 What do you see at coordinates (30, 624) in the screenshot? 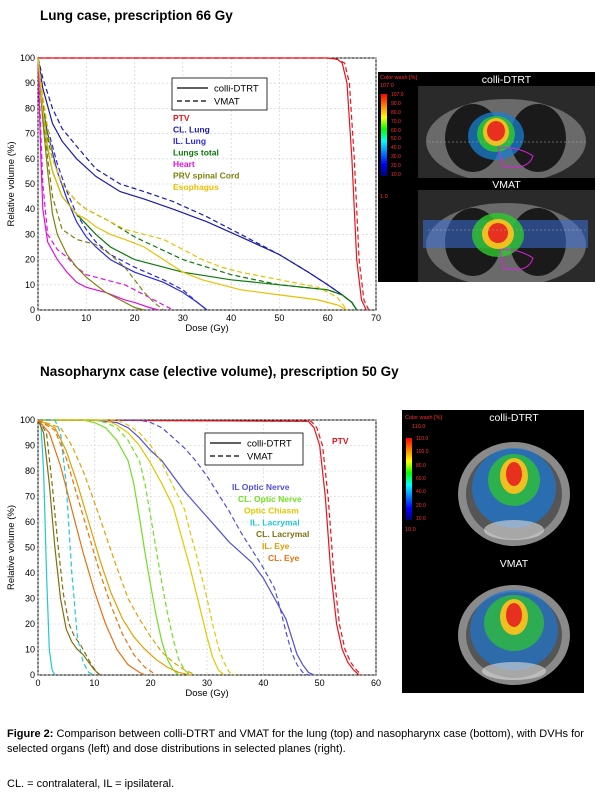
I see `naso-y-tick-label: 20` at bounding box center [30, 624].